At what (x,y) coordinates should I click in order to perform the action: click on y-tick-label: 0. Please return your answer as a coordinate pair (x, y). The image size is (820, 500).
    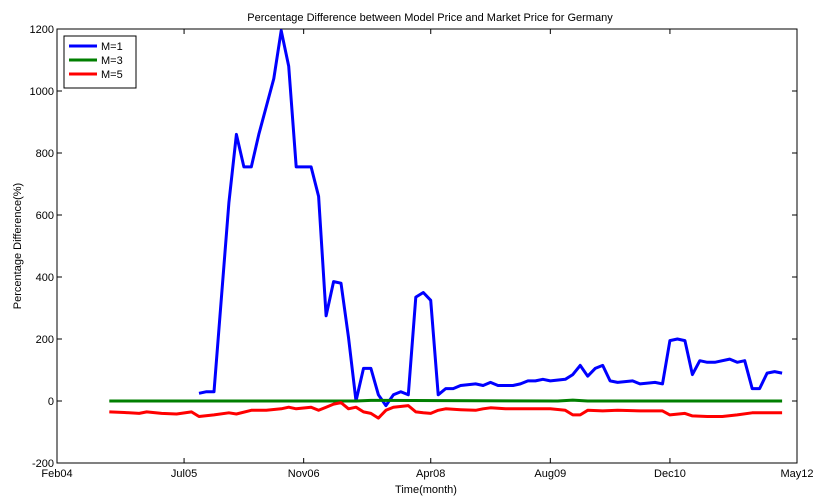
    Looking at the image, I should click on (51, 402).